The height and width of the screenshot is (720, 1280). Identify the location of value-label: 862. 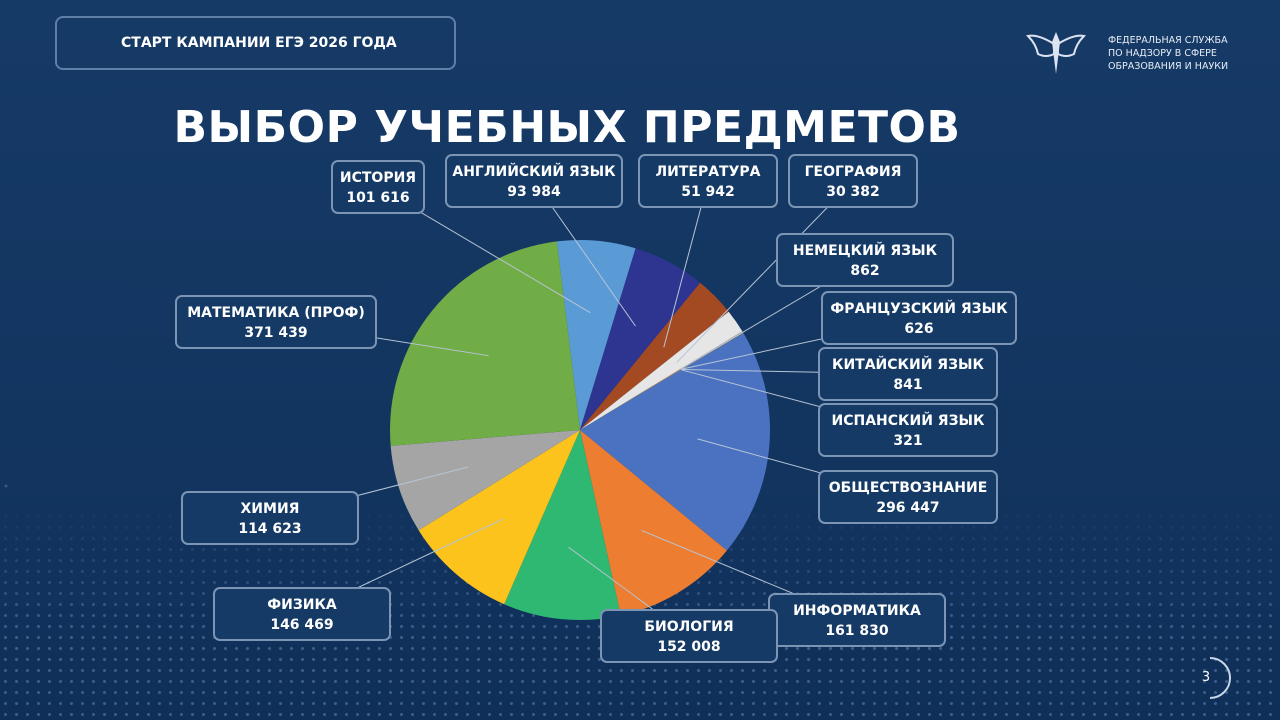
(864, 271).